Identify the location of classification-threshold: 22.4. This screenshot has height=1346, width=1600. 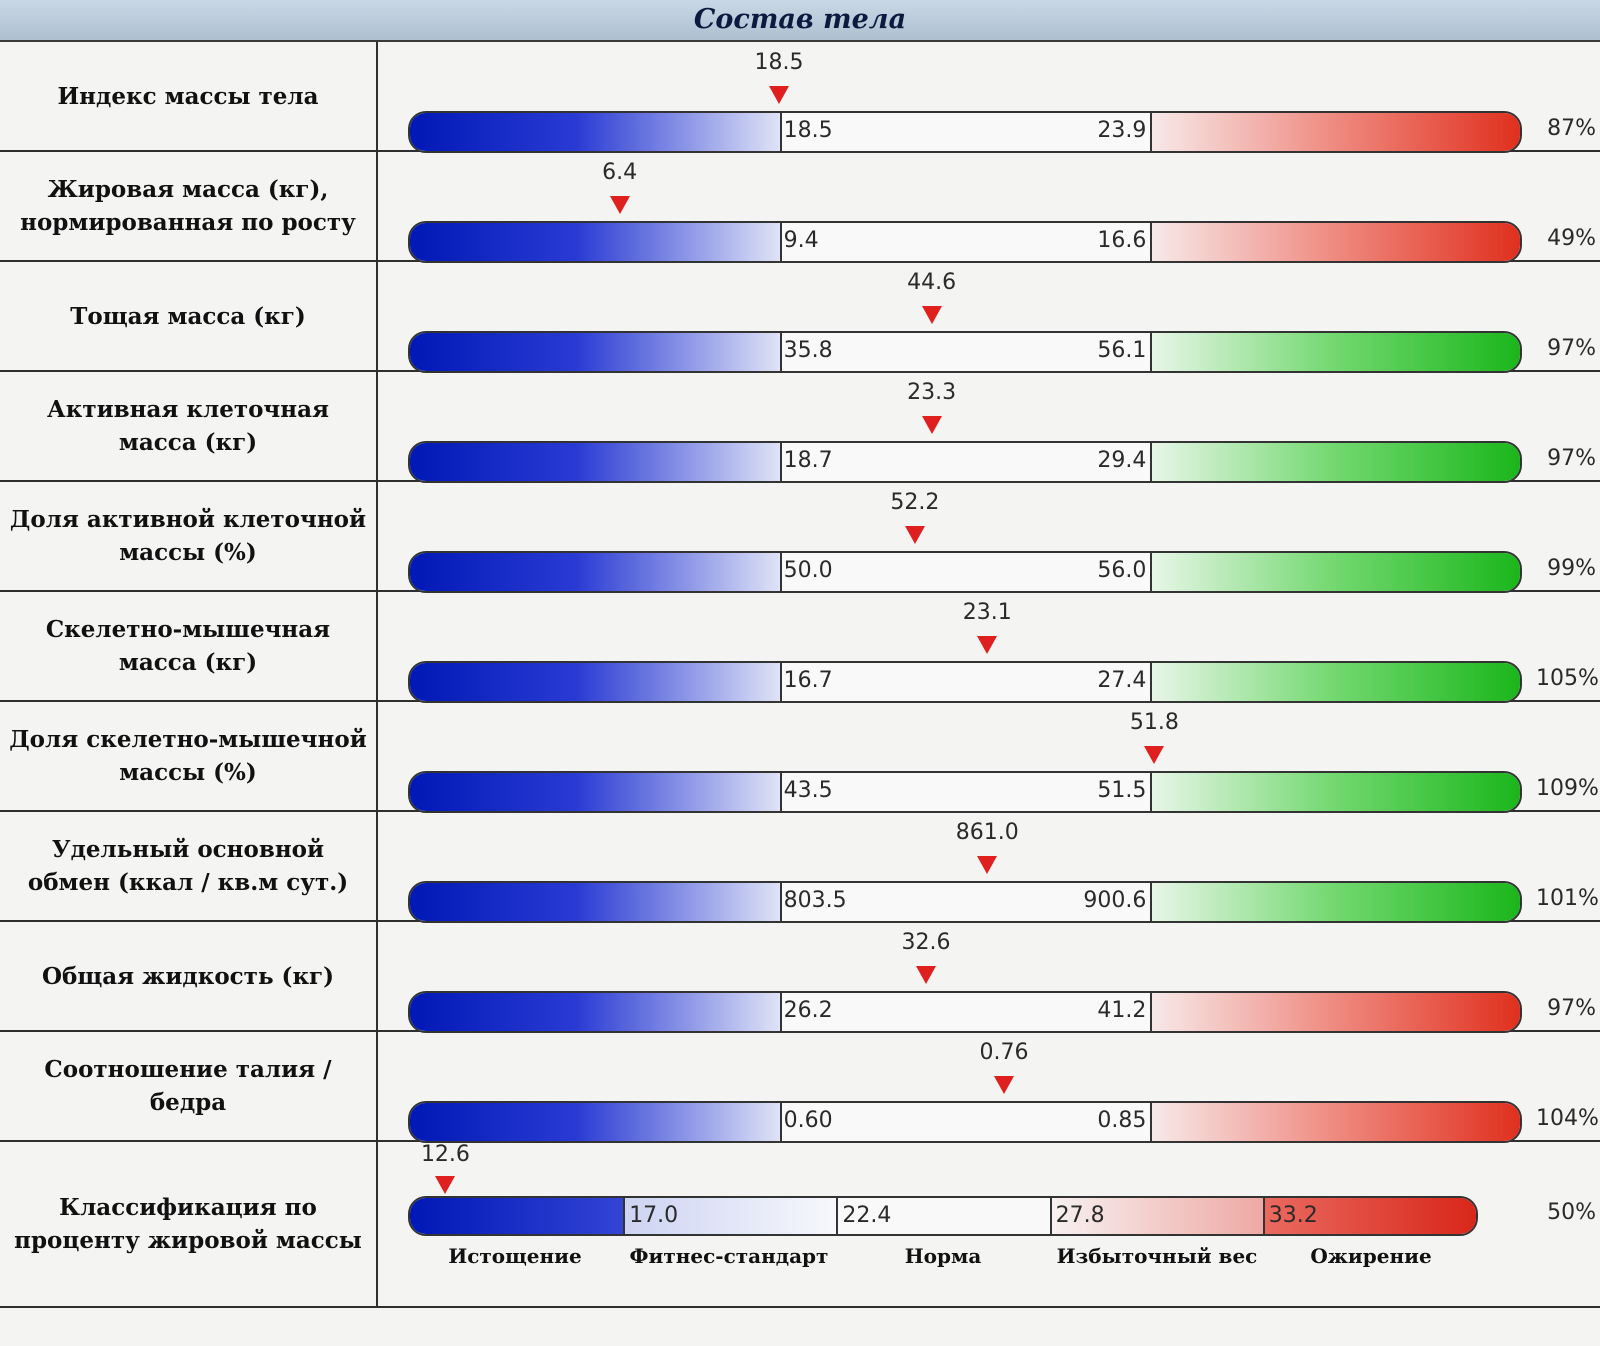
(867, 1215).